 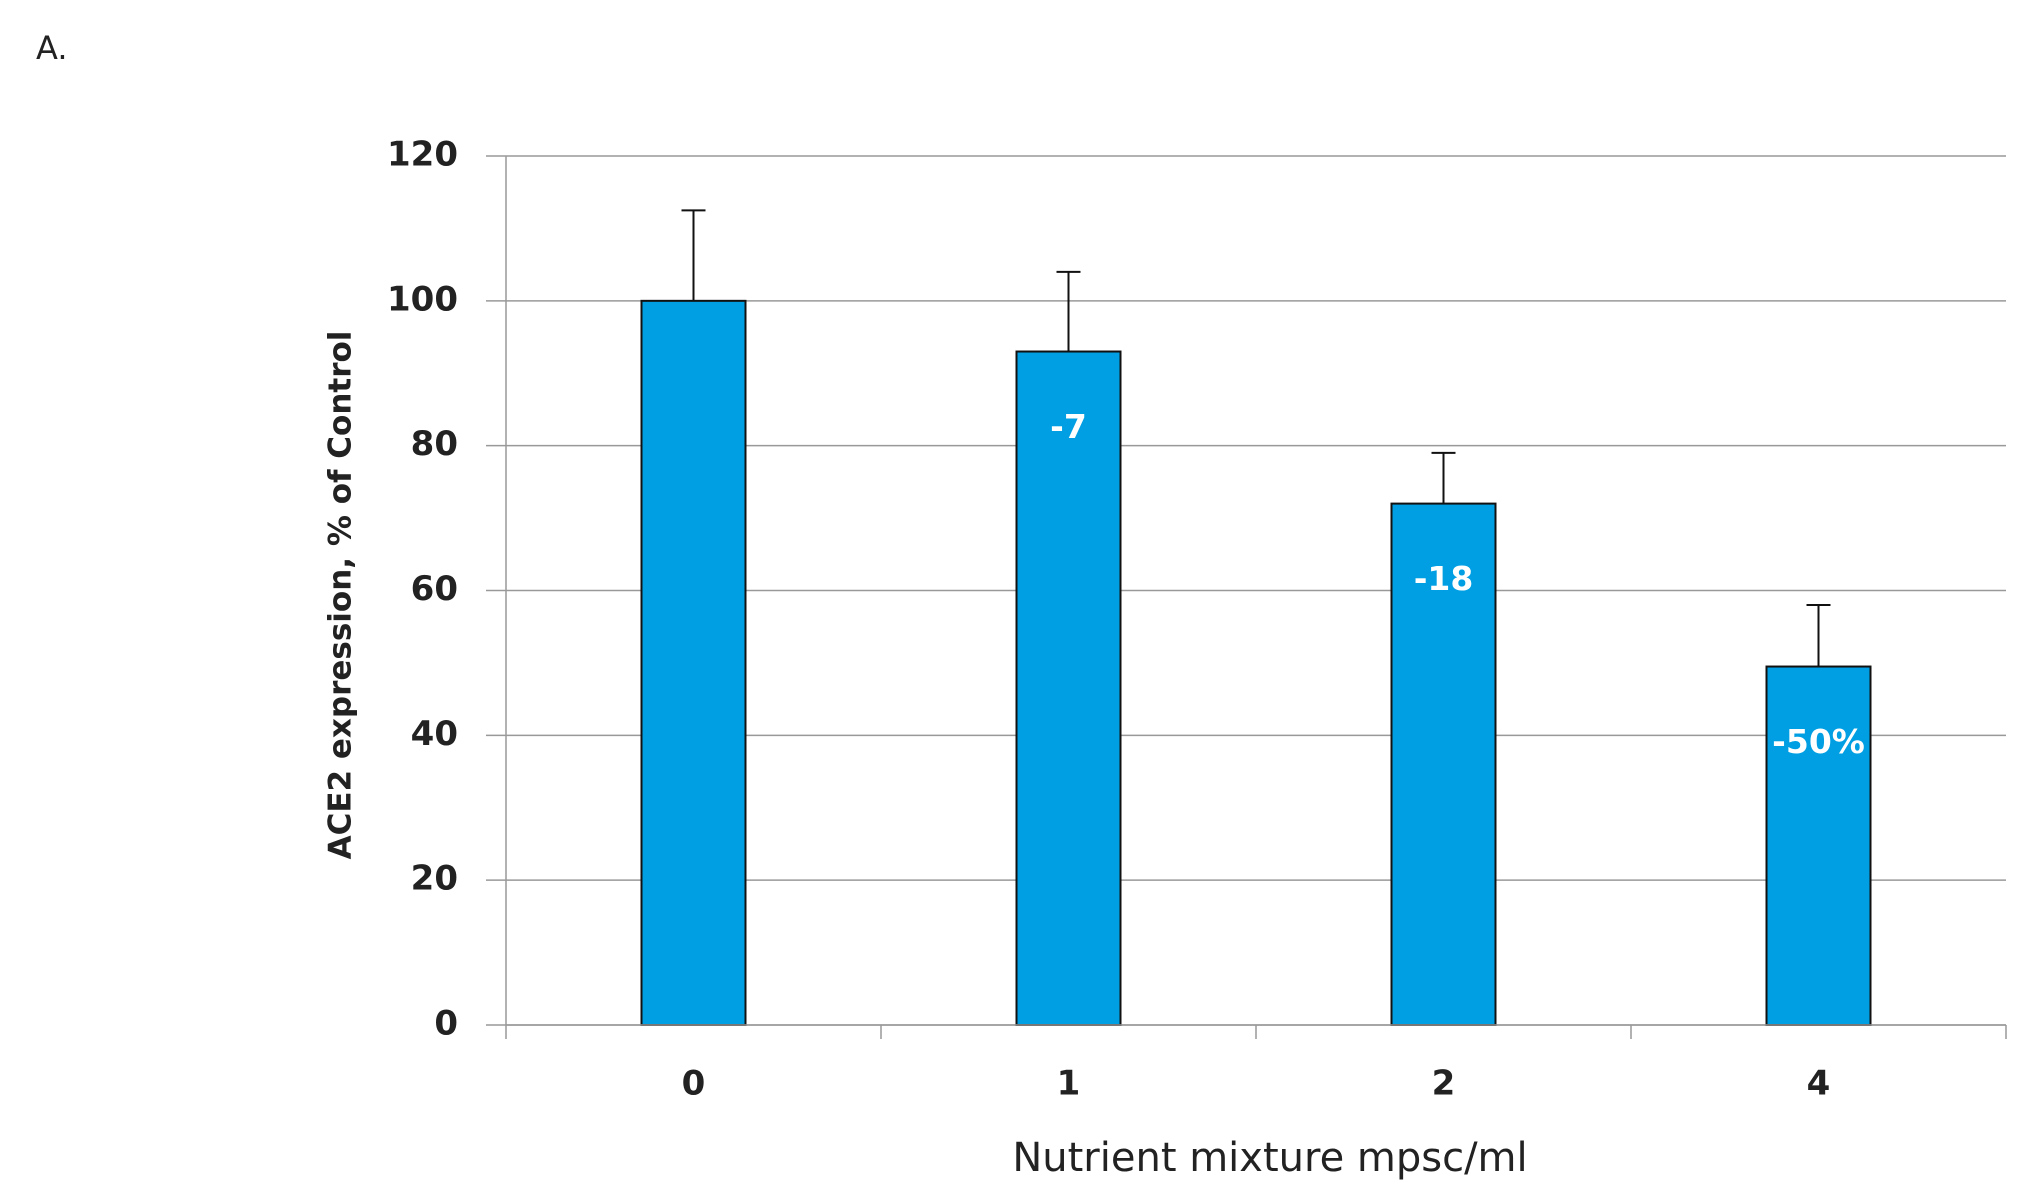 I want to click on x-tick-label: 2, so click(x=1444, y=1084).